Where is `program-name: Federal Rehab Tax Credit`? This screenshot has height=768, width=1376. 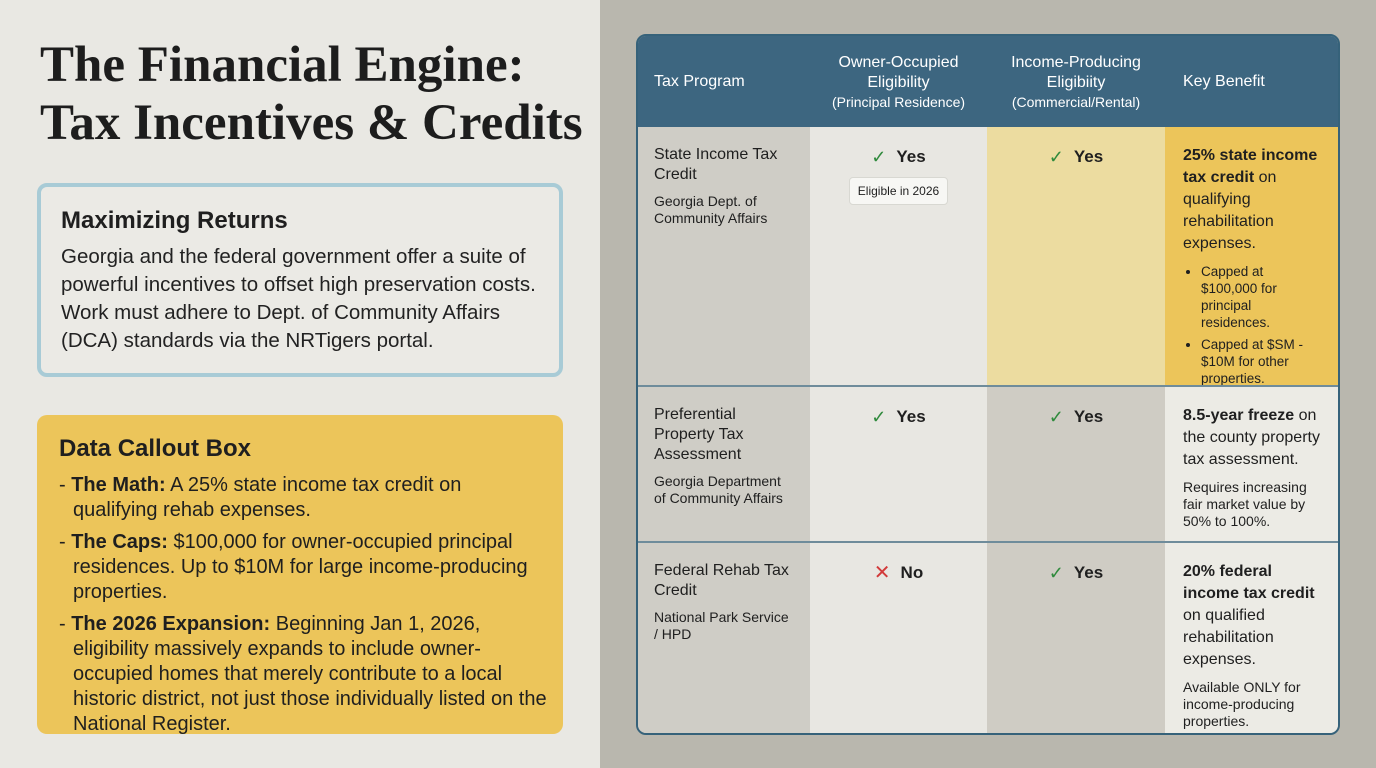 program-name: Federal Rehab Tax Credit is located at coordinates (721, 580).